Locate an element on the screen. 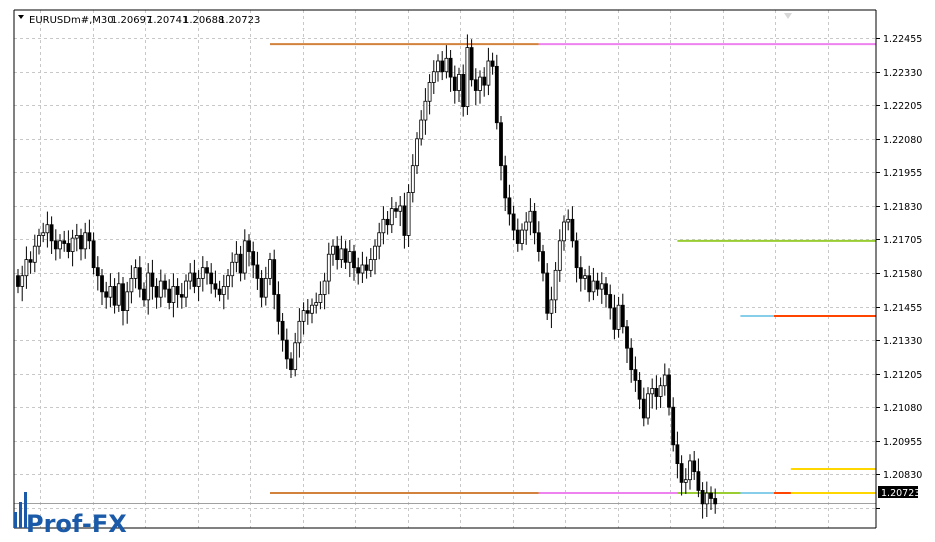  price-tick-label: 1.21080 is located at coordinates (902, 408).